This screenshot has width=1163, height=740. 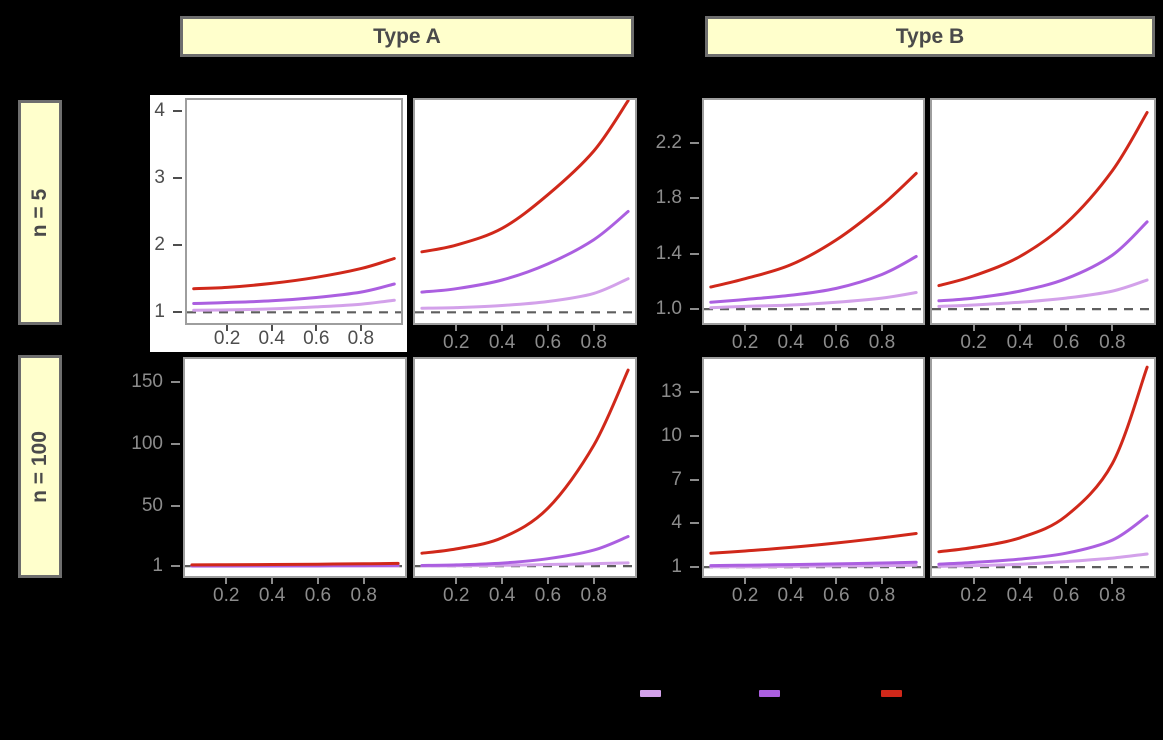 I want to click on y-axis-tick-label: 150, so click(x=147, y=382).